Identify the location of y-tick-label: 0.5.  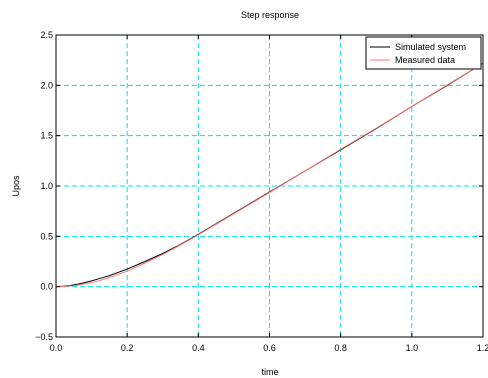
(46, 236).